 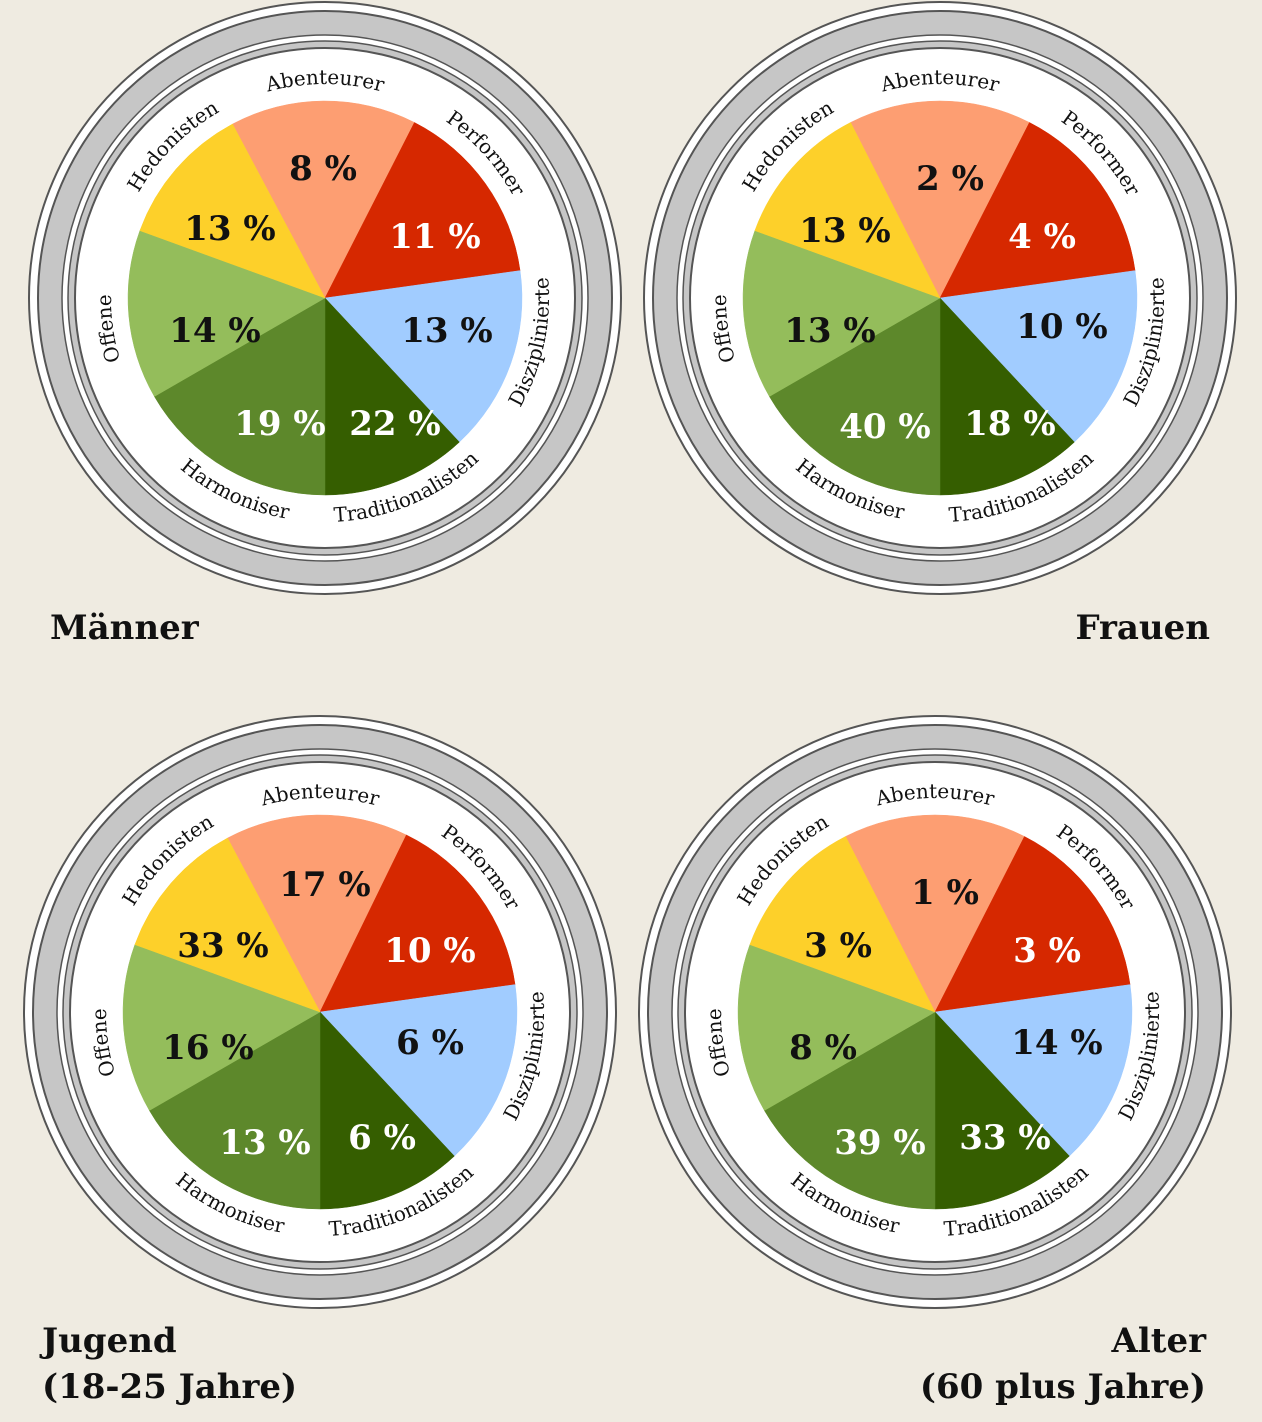 I want to click on value-label-harmoniser: 19 %, so click(x=279, y=424).